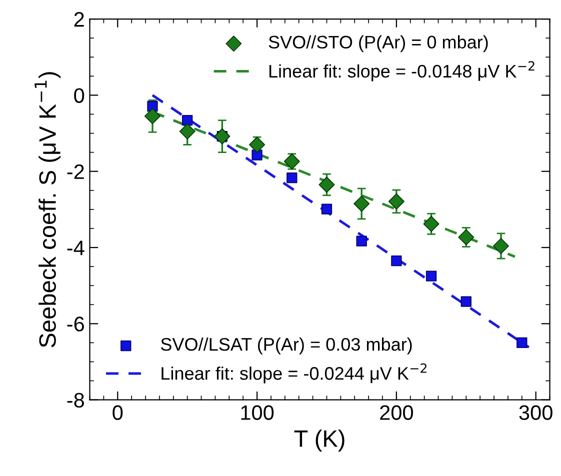 The width and height of the screenshot is (561, 476). What do you see at coordinates (75, 248) in the screenshot?
I see `y-tick-label: -4` at bounding box center [75, 248].